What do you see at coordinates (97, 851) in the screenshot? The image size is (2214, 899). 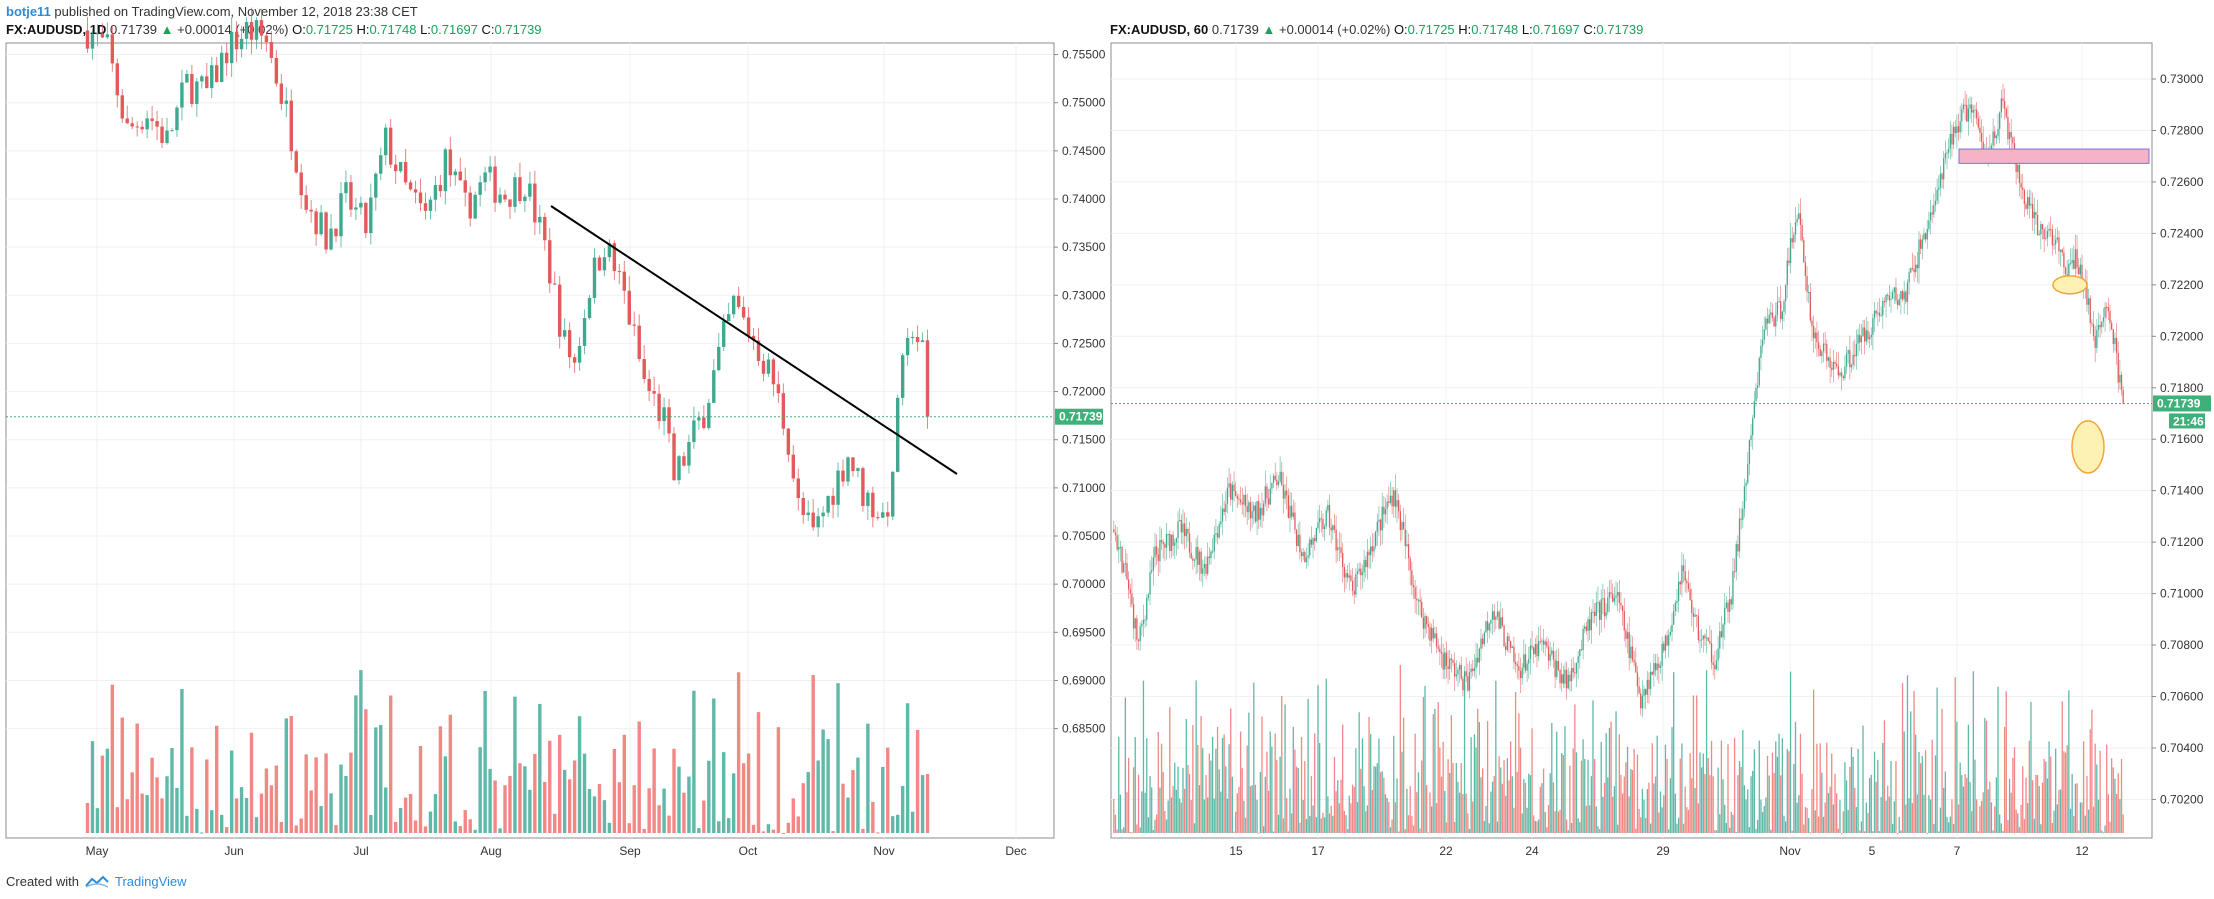 I see `x-tick-label: May` at bounding box center [97, 851].